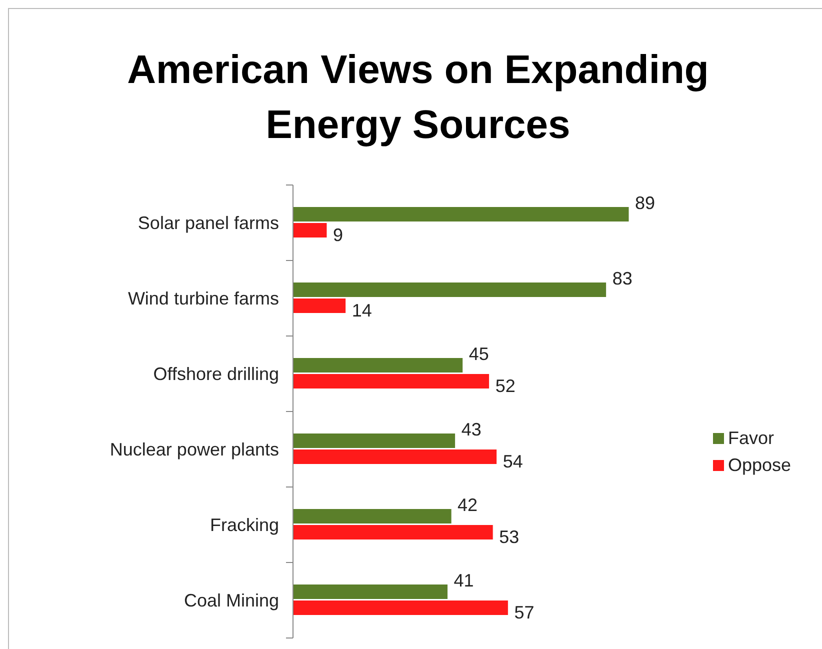 This screenshot has width=822, height=649. Describe the element at coordinates (464, 580) in the screenshot. I see `data-label: 41` at that location.